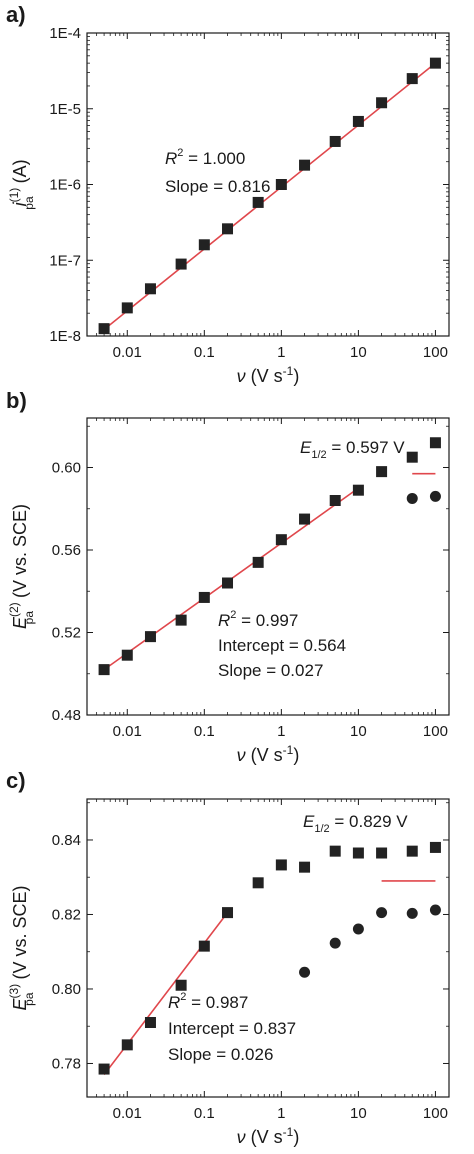  Describe the element at coordinates (65, 33) in the screenshot. I see `y-tick-label: 1E-4` at that location.